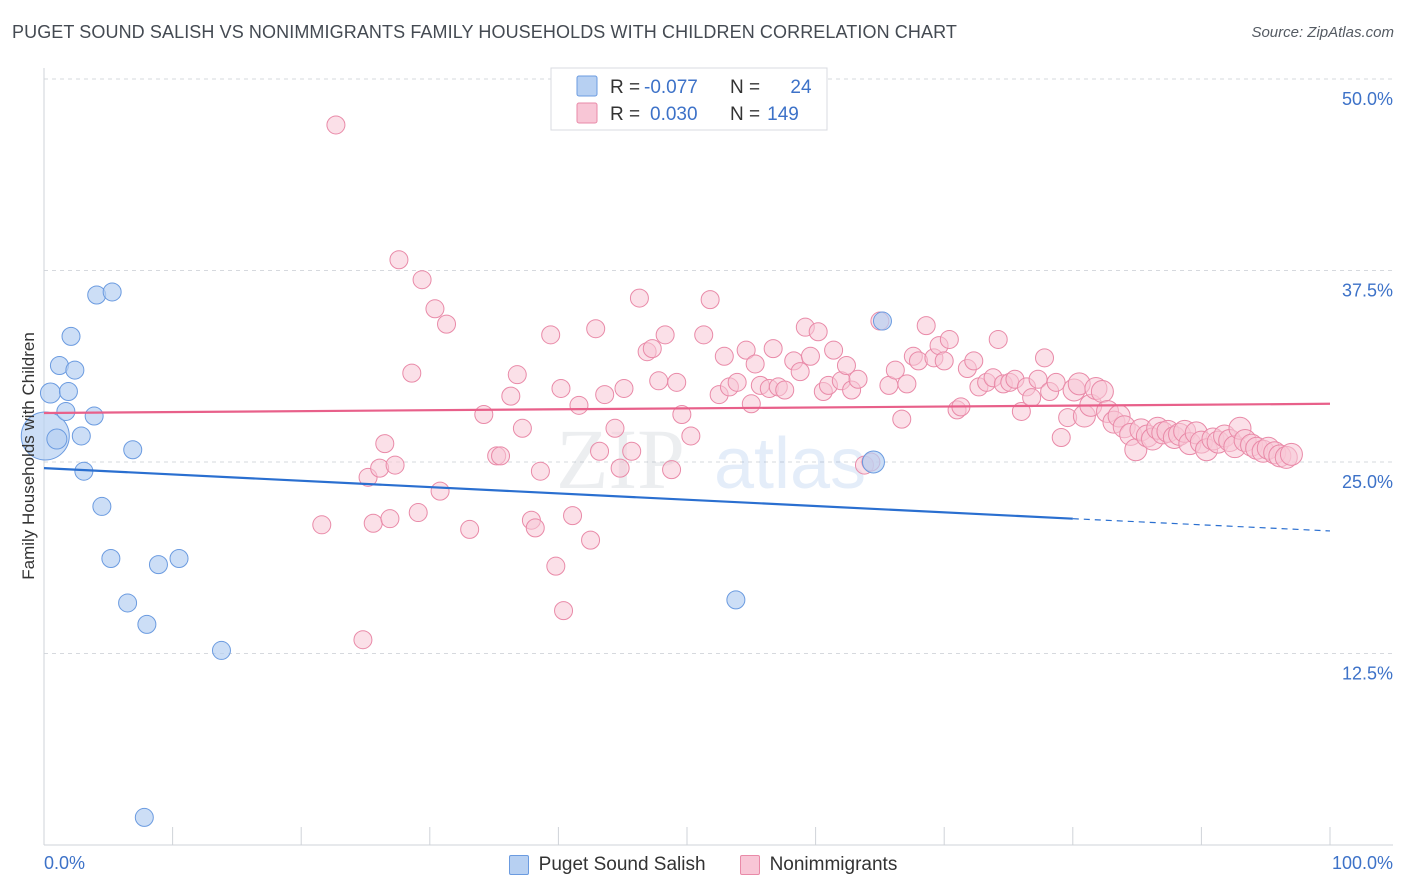  I want to click on legend-swatch-blue, so click(587, 86).